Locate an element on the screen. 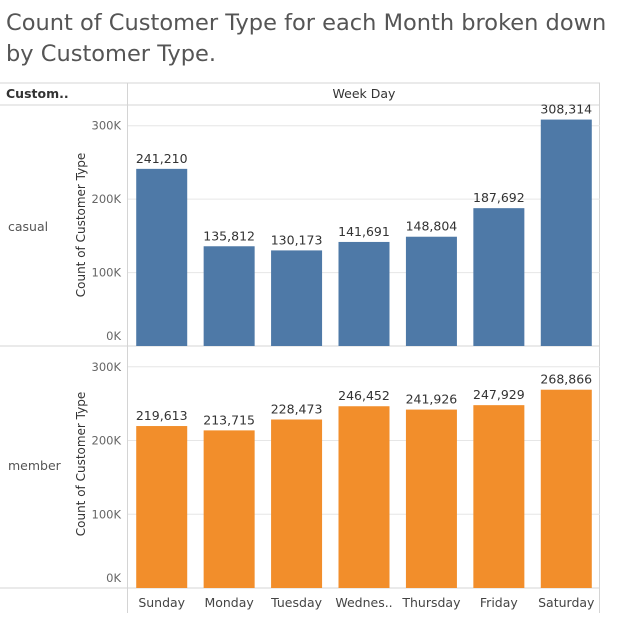 This screenshot has width=638, height=617. data-label: 247,929 is located at coordinates (499, 394).